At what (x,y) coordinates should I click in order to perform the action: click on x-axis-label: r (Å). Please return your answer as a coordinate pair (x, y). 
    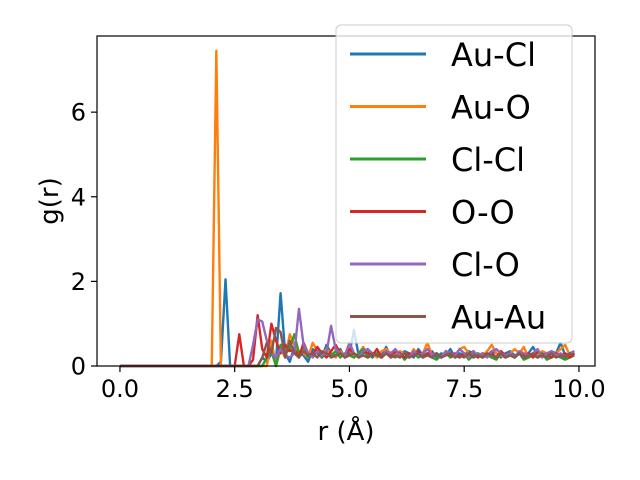
    Looking at the image, I should click on (345, 431).